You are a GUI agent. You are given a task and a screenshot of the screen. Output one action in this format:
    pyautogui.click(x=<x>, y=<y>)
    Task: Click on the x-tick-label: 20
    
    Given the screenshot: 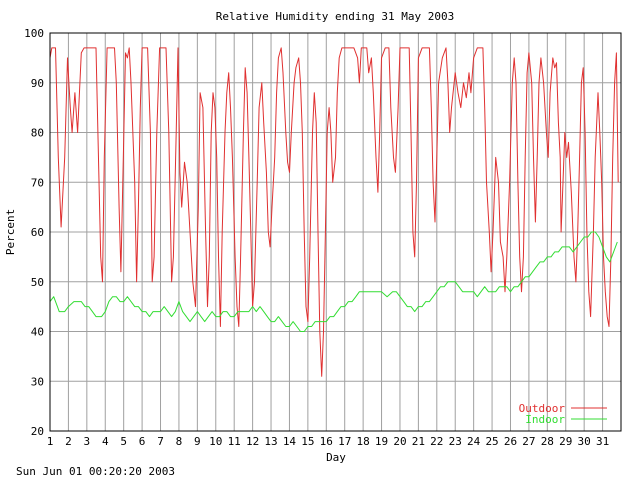 What is the action you would take?
    pyautogui.click(x=399, y=441)
    